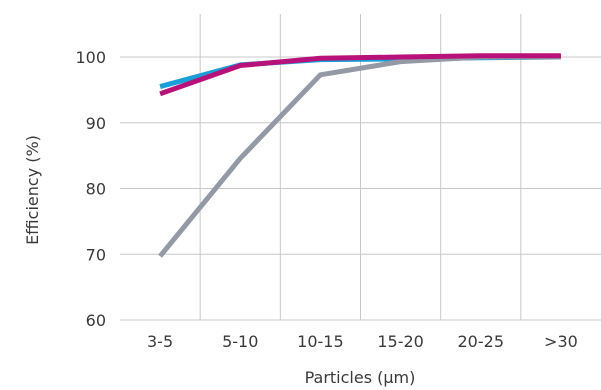 The width and height of the screenshot is (601, 390). What do you see at coordinates (481, 341) in the screenshot?
I see `x-tick-label: 20-25` at bounding box center [481, 341].